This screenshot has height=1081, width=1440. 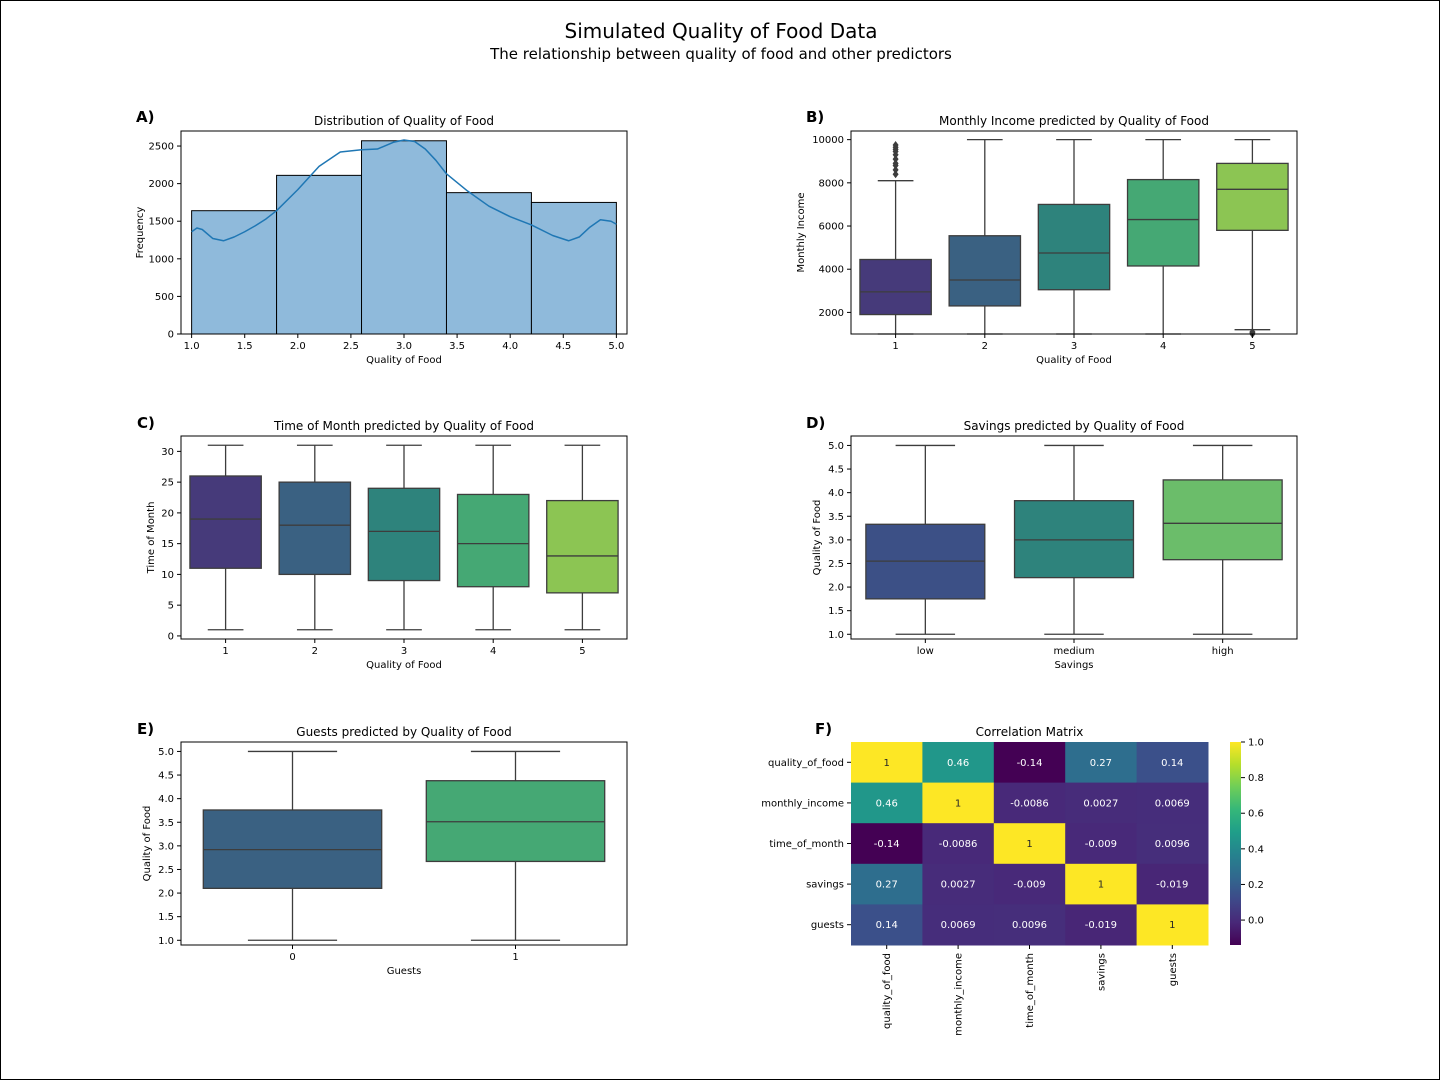 What do you see at coordinates (171, 606) in the screenshot?
I see `y-tick-label: 5` at bounding box center [171, 606].